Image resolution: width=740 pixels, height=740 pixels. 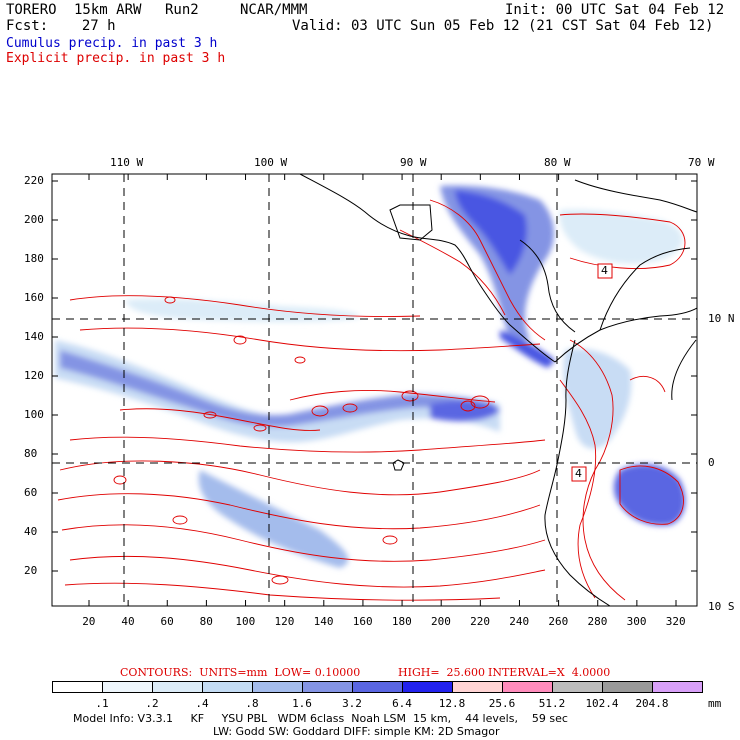 I want to click on colorbar-label: 6.4, so click(x=402, y=703).